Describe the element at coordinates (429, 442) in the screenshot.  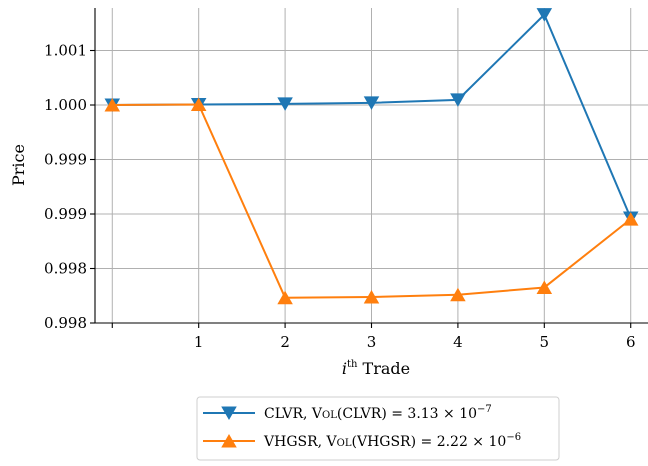
I see `legend-label-part: (VHGSR) = 2.22 × 10` at that location.